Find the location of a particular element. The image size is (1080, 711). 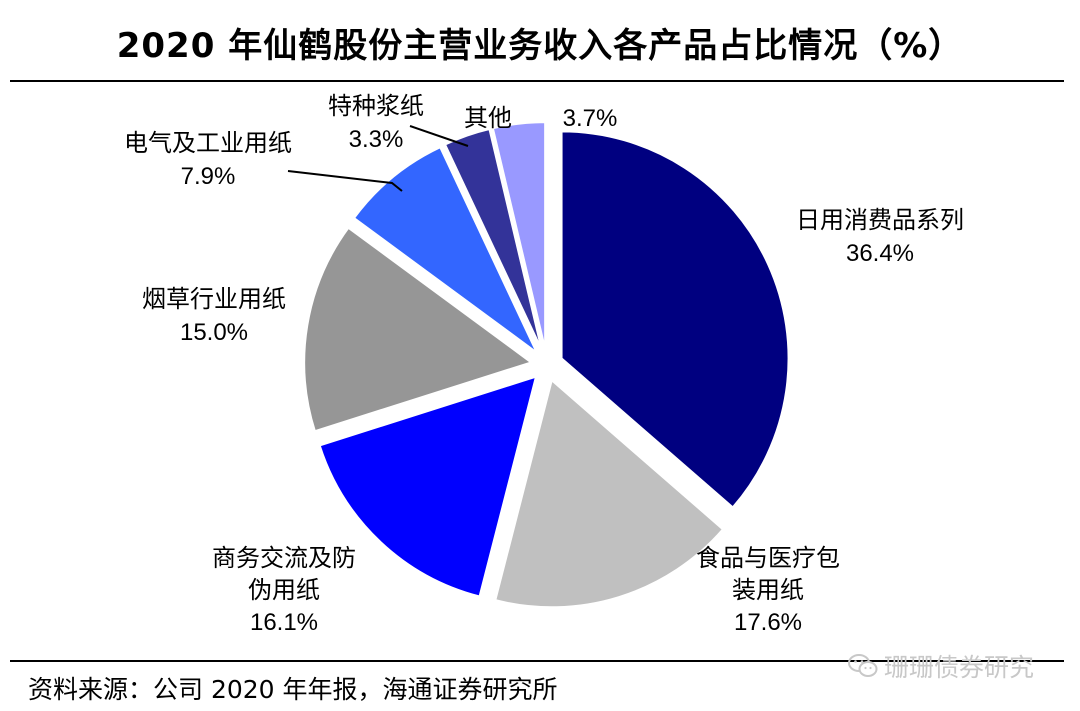

slice-label: 商务交流及防 is located at coordinates (284, 558).